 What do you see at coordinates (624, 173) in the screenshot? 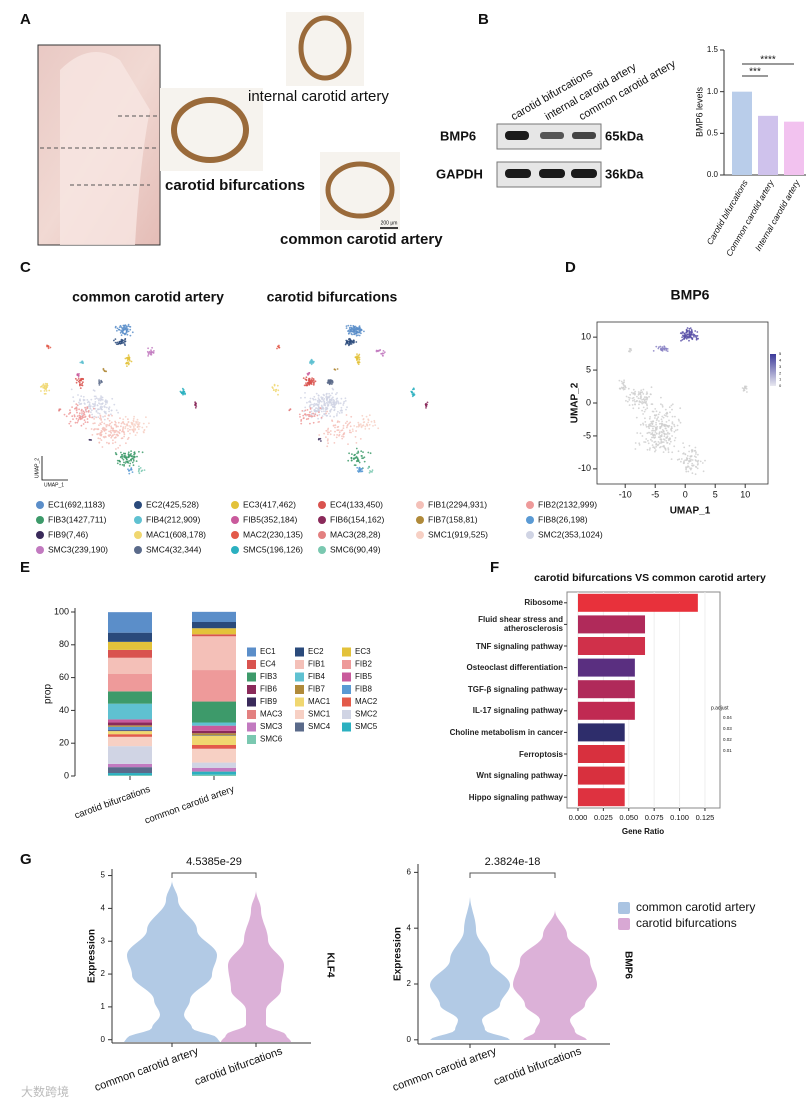
I see `size-label: 36kDa` at bounding box center [624, 173].